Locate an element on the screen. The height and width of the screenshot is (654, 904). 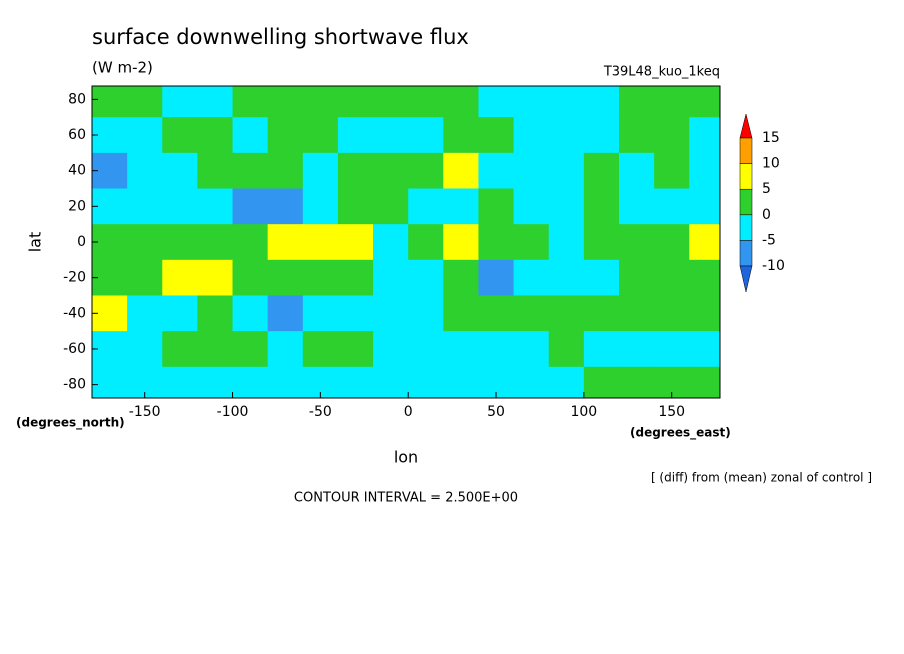
y-tick-label: -20 is located at coordinates (74, 278).